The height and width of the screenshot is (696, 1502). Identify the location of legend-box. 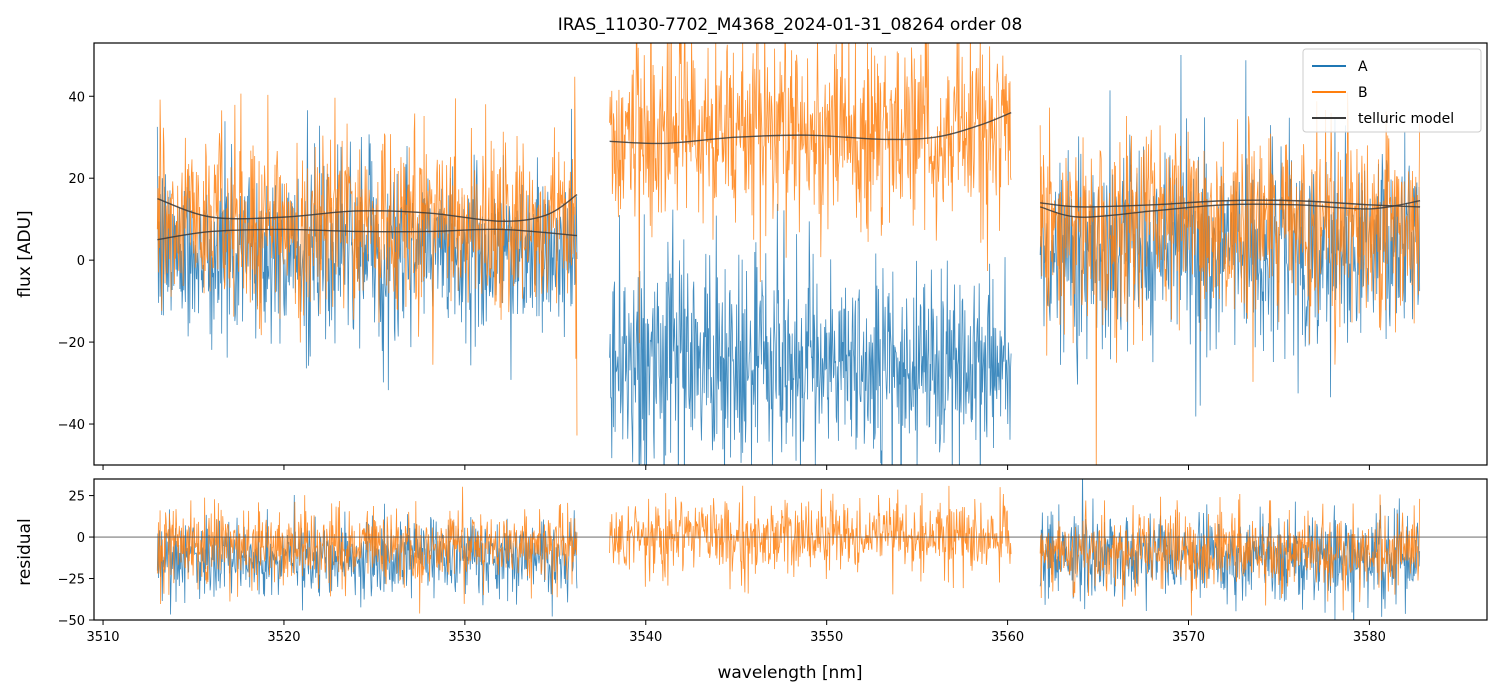
(1392, 90).